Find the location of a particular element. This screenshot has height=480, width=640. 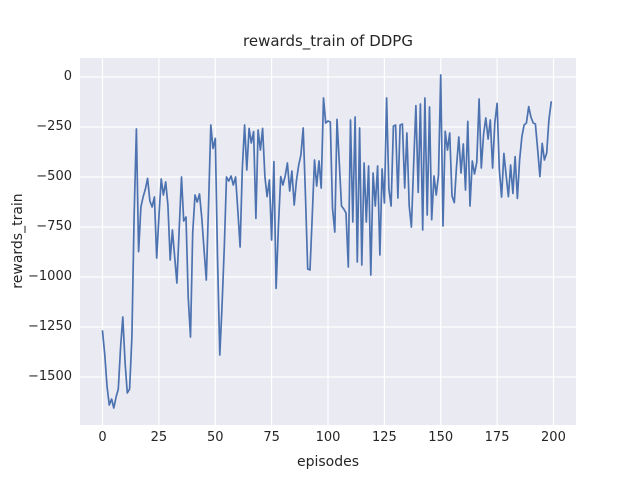

x-tick-label: 0 is located at coordinates (102, 437).